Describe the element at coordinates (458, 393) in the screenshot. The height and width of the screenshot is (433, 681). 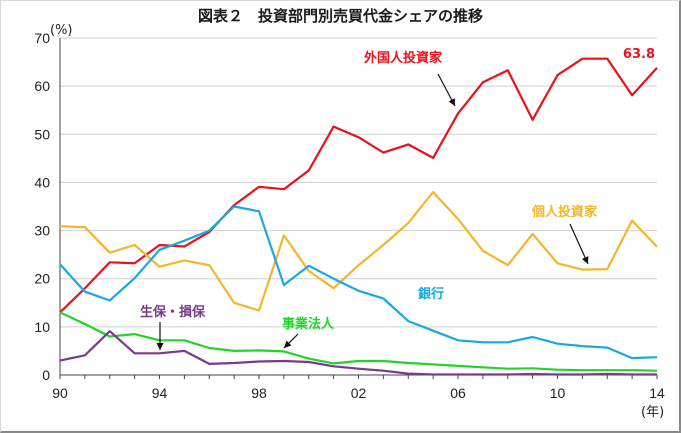
I see `x-tick-label: 06` at that location.